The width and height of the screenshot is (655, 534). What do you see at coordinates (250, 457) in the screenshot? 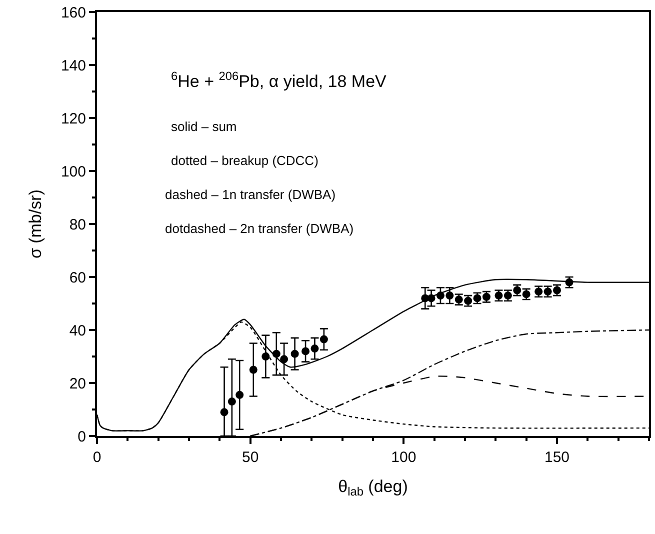
I see `x-tick-label: 50` at bounding box center [250, 457].